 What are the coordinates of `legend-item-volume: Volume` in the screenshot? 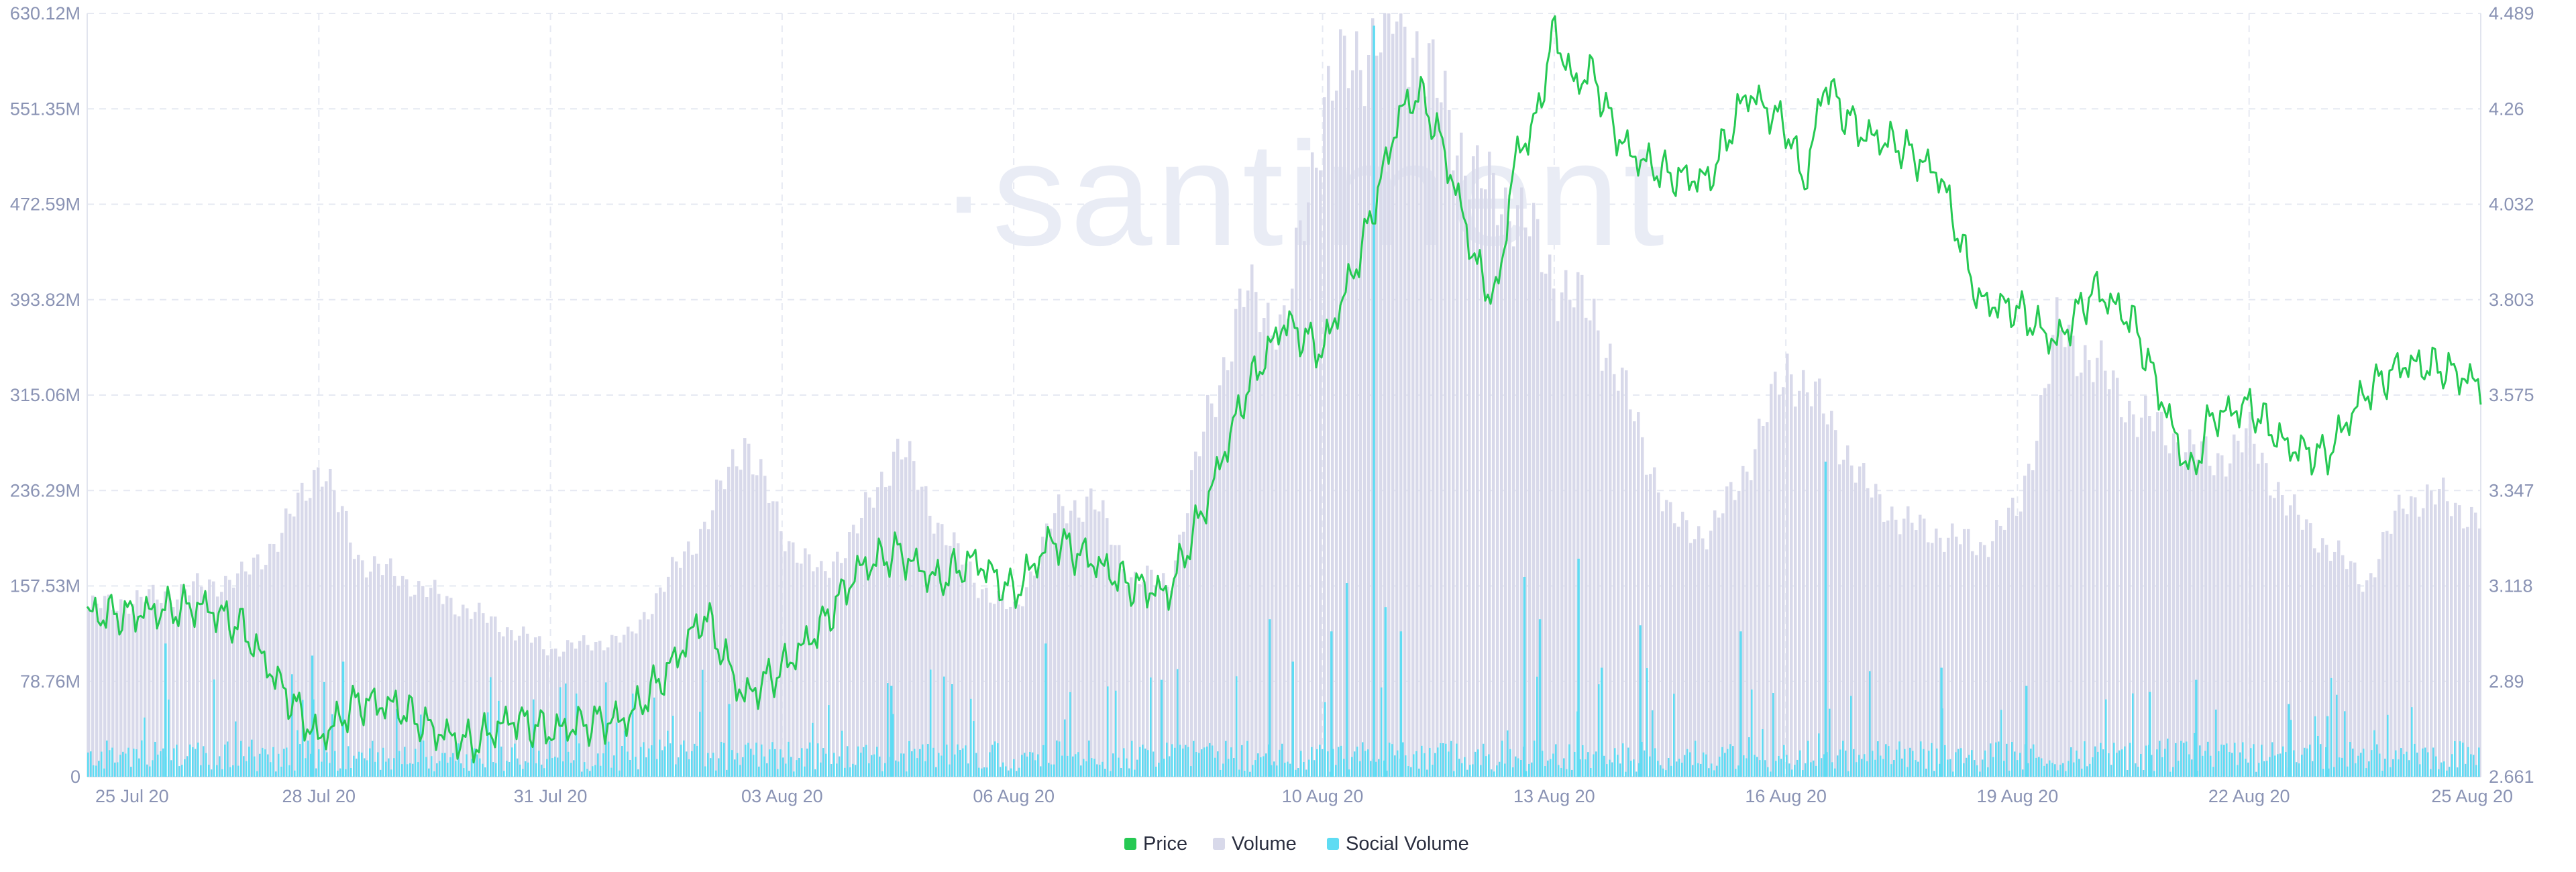 It's located at (1255, 844).